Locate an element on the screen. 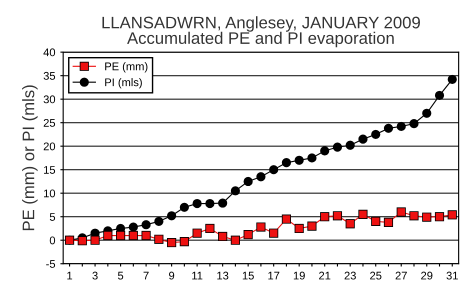 This screenshot has height=298, width=468. x-tick-label: 15 is located at coordinates (248, 276).